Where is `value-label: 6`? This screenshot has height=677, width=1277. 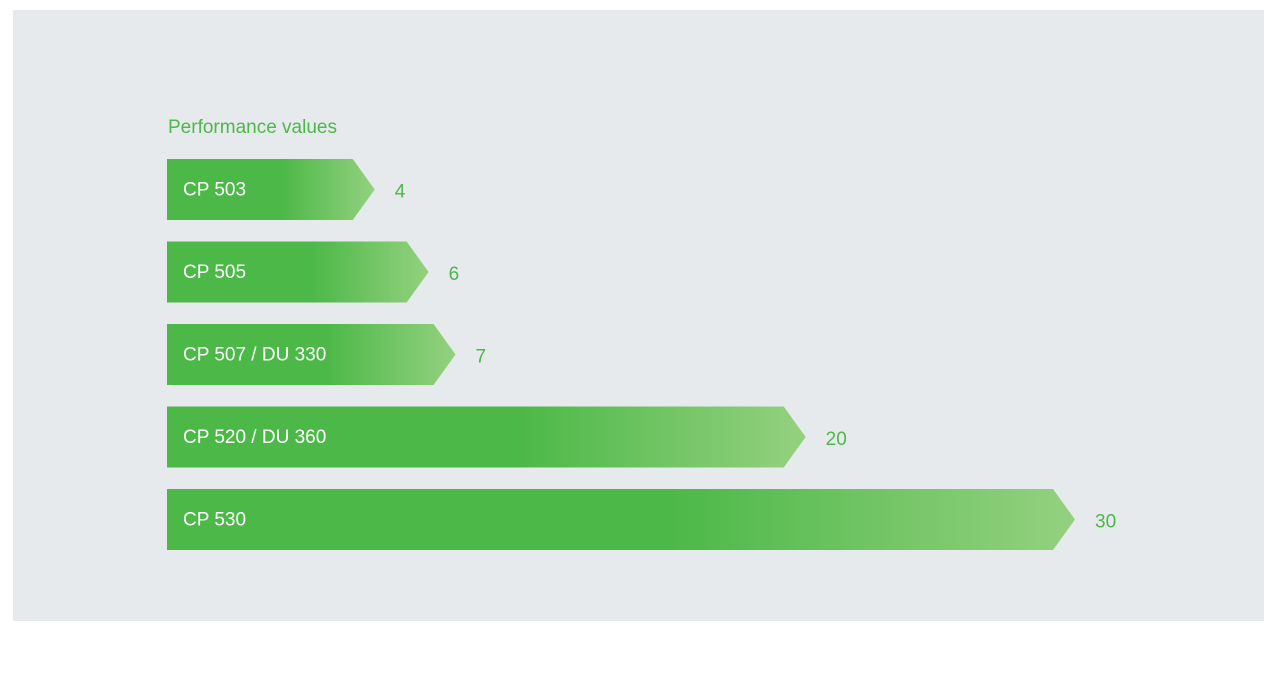 value-label: 6 is located at coordinates (454, 274).